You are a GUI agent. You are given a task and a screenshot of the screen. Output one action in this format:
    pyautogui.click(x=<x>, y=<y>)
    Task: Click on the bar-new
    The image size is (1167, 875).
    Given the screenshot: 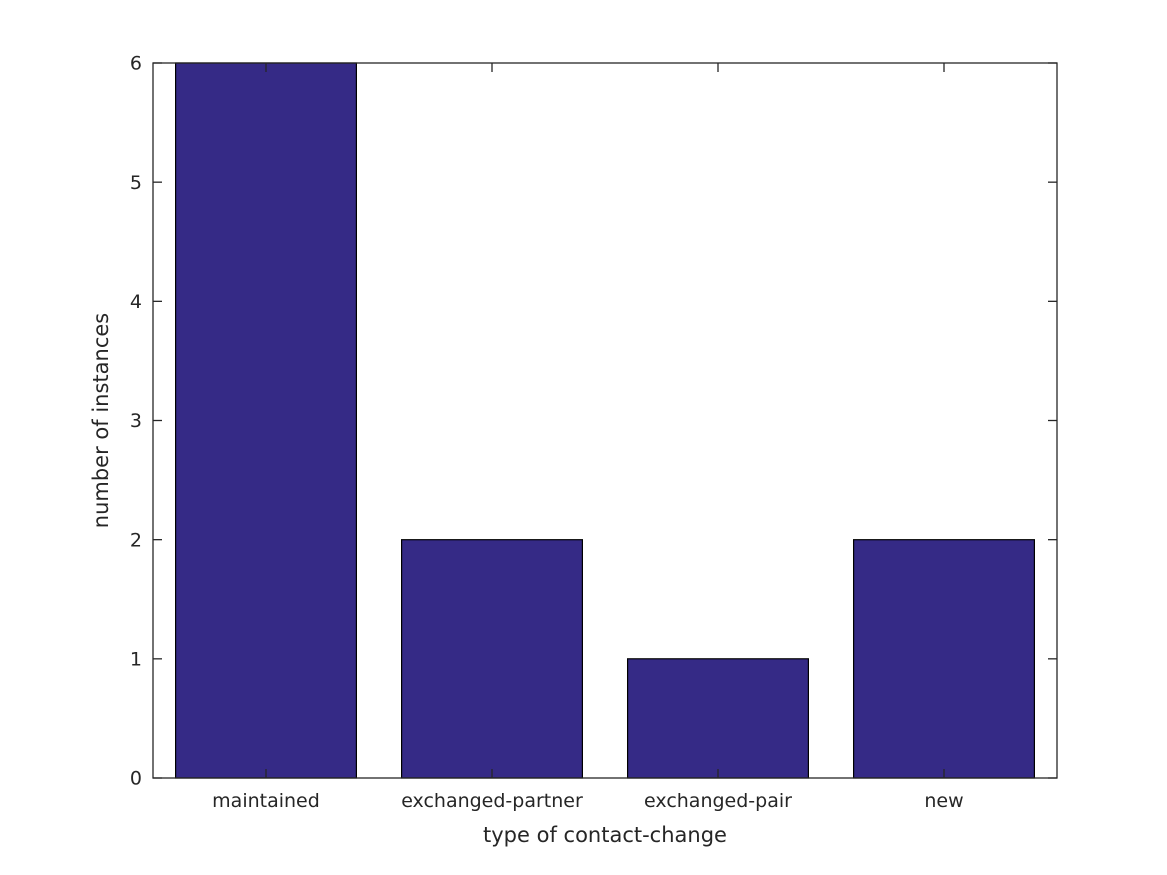 What is the action you would take?
    pyautogui.click(x=943, y=659)
    